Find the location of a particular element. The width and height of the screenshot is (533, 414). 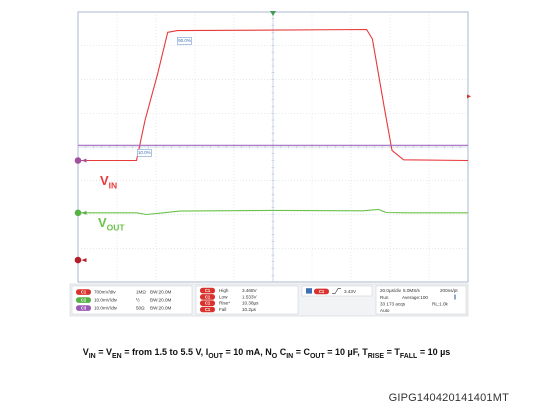

measurement-label: Low is located at coordinates (223, 296).